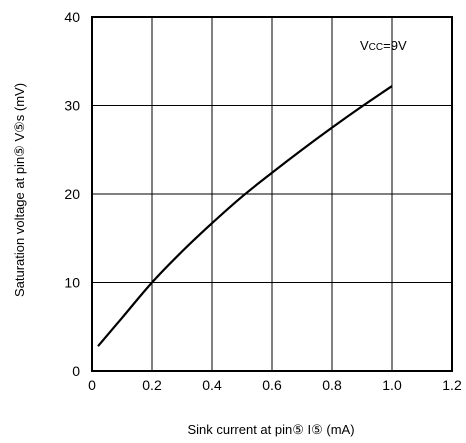 The height and width of the screenshot is (443, 466). What do you see at coordinates (72, 283) in the screenshot?
I see `y-tick-label: 10` at bounding box center [72, 283].